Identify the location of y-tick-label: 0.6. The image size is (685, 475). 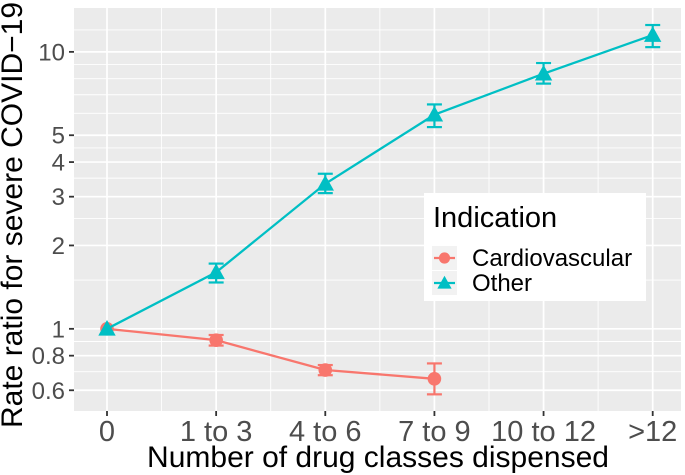
(48, 391).